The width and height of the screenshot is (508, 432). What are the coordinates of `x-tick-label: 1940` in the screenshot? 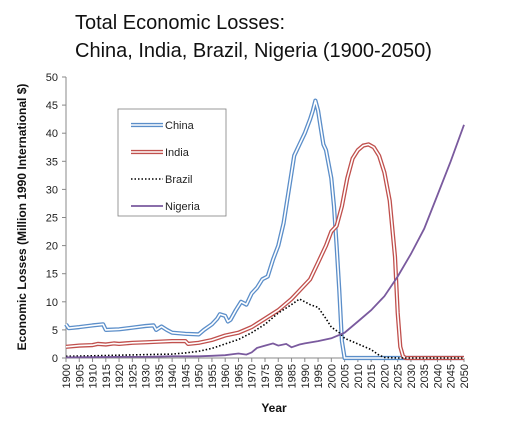 It's located at (173, 376).